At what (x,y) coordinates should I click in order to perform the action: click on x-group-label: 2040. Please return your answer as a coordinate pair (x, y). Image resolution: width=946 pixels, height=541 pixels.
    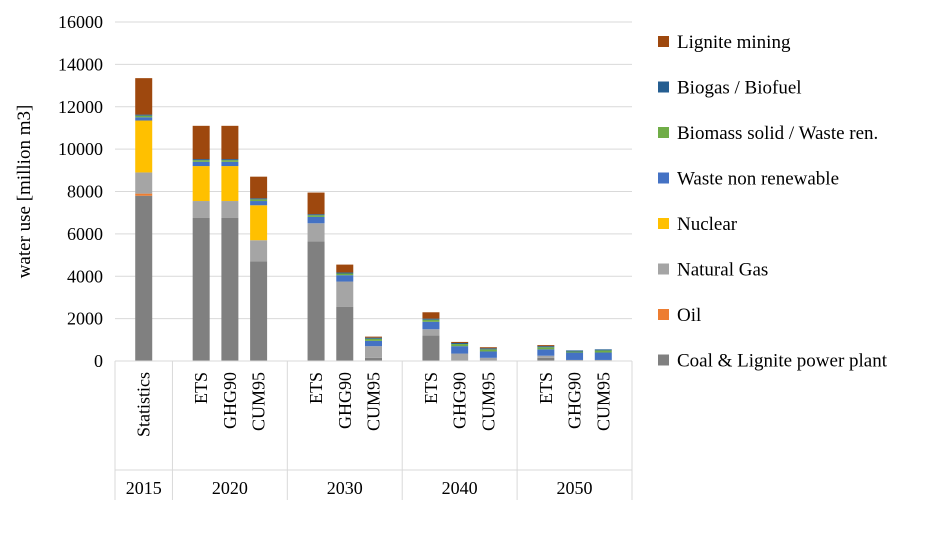
    Looking at the image, I should click on (460, 488).